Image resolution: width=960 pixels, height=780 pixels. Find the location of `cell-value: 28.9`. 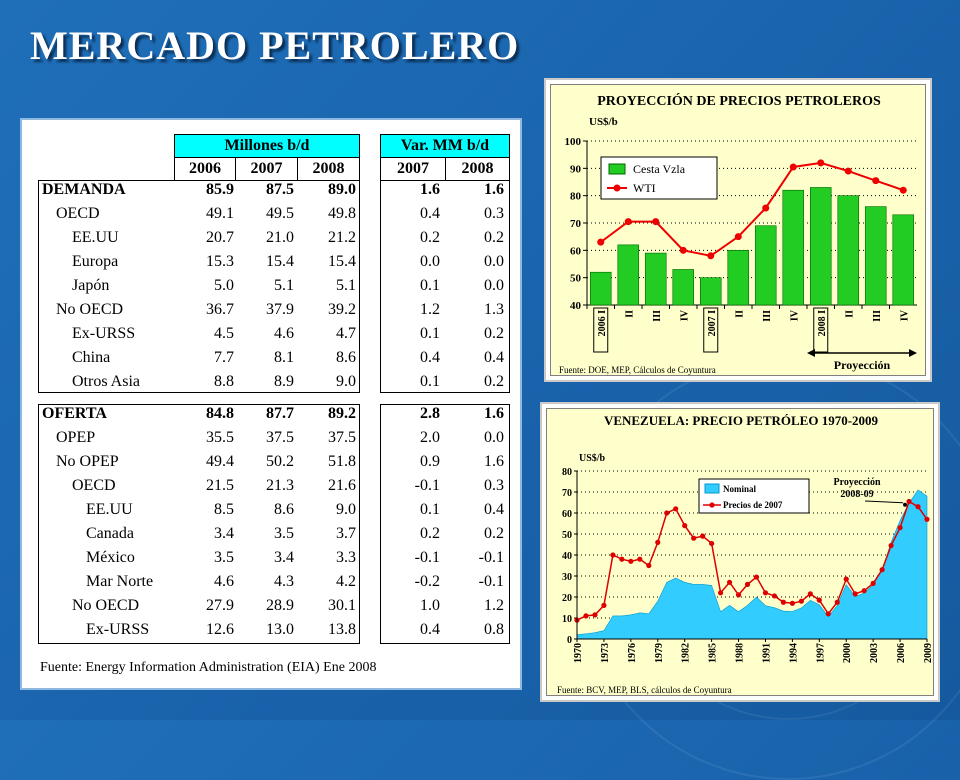

cell-value: 28.9 is located at coordinates (280, 605).